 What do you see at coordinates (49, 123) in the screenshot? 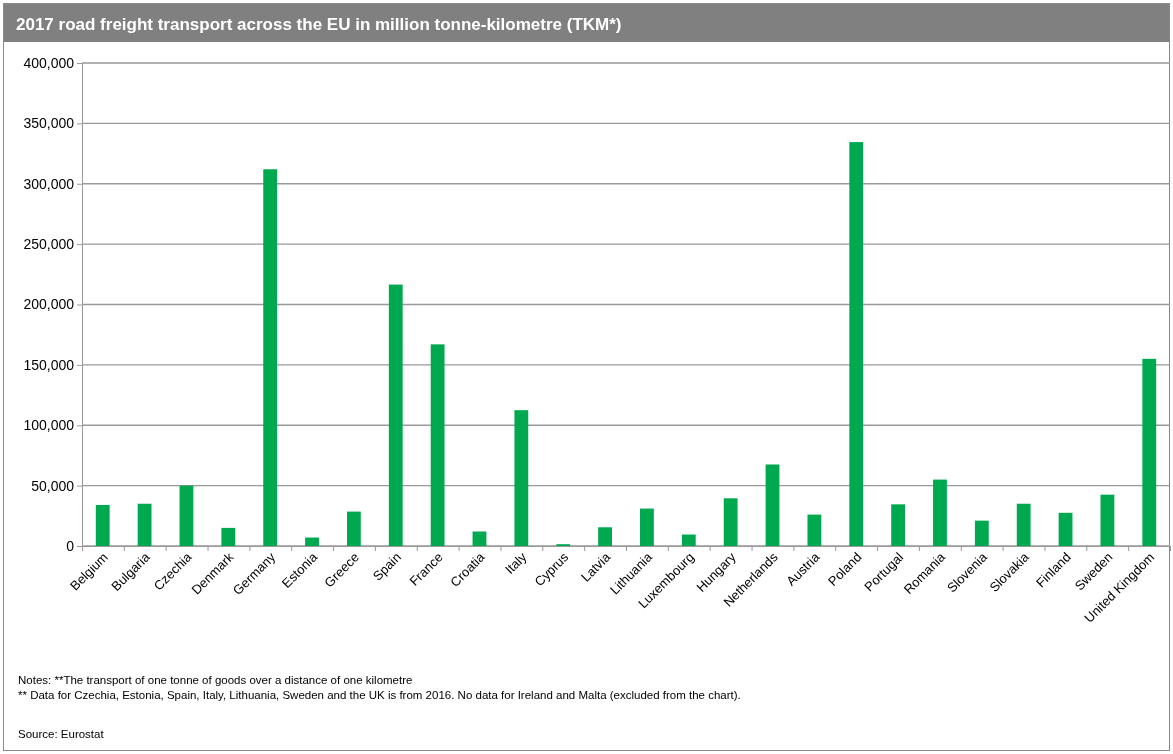
I see `y-tick-label: 350,000` at bounding box center [49, 123].